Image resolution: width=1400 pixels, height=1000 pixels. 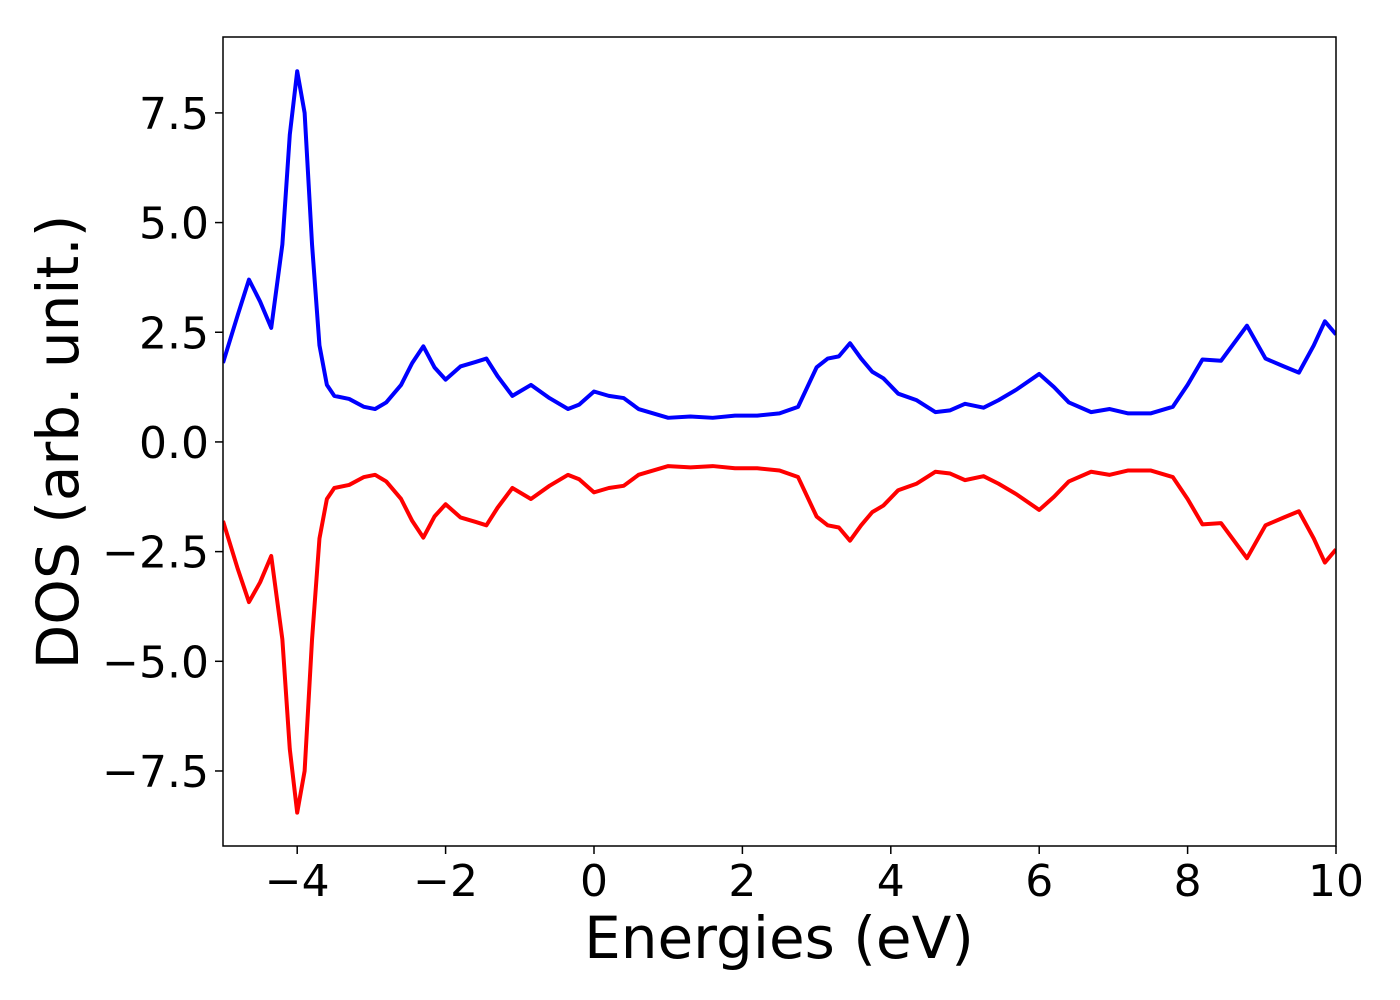 What do you see at coordinates (297, 881) in the screenshot?
I see `x-tick-label: −4` at bounding box center [297, 881].